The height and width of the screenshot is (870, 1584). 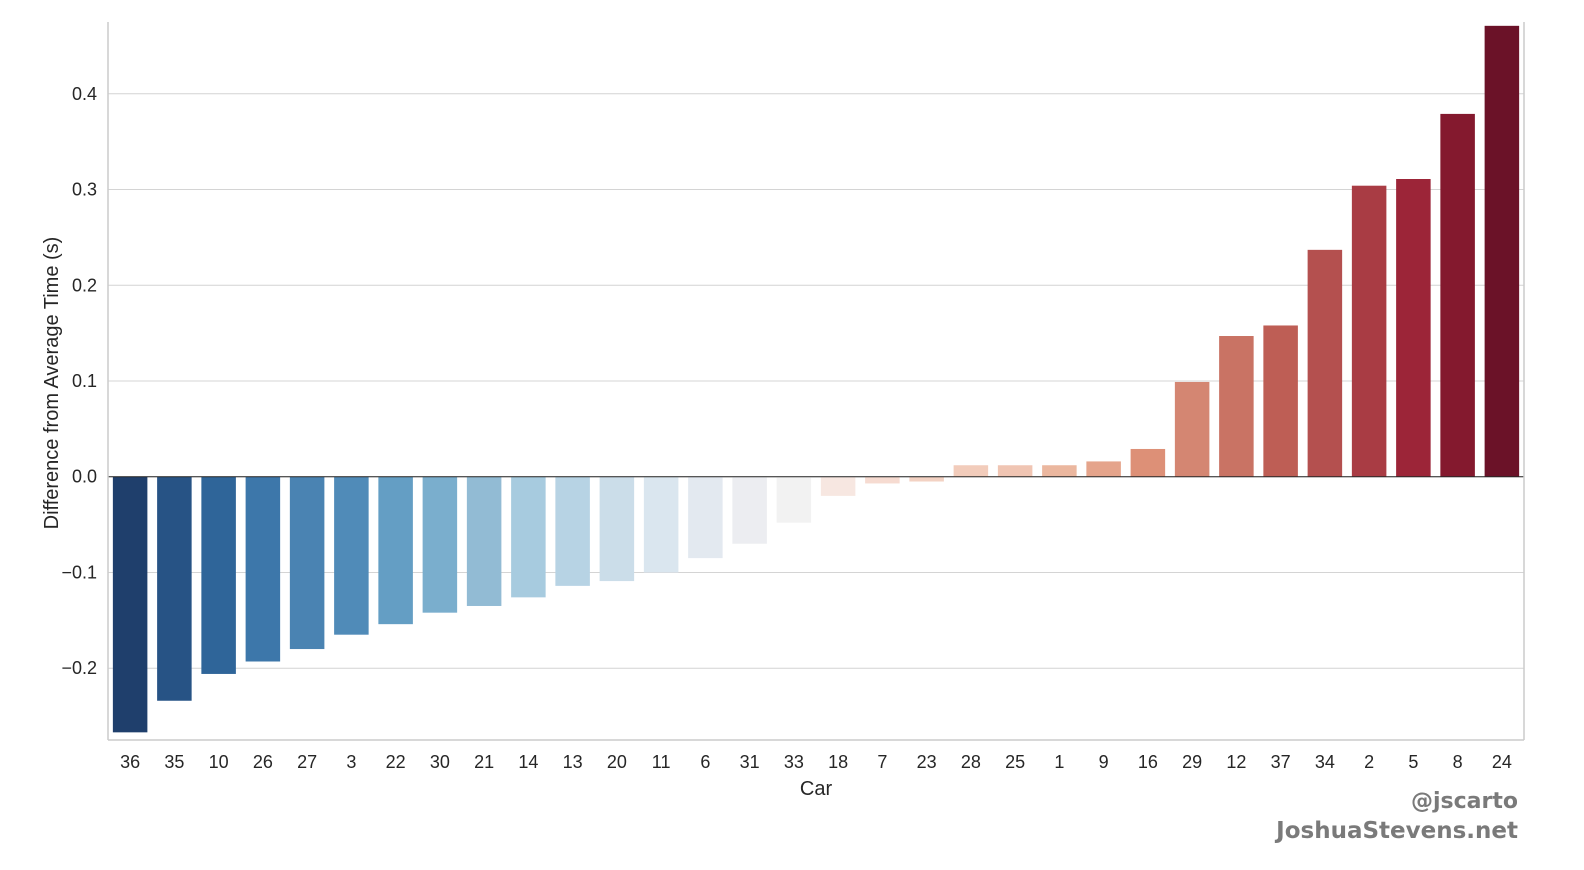 What do you see at coordinates (927, 762) in the screenshot?
I see `x-tick-label: 23` at bounding box center [927, 762].